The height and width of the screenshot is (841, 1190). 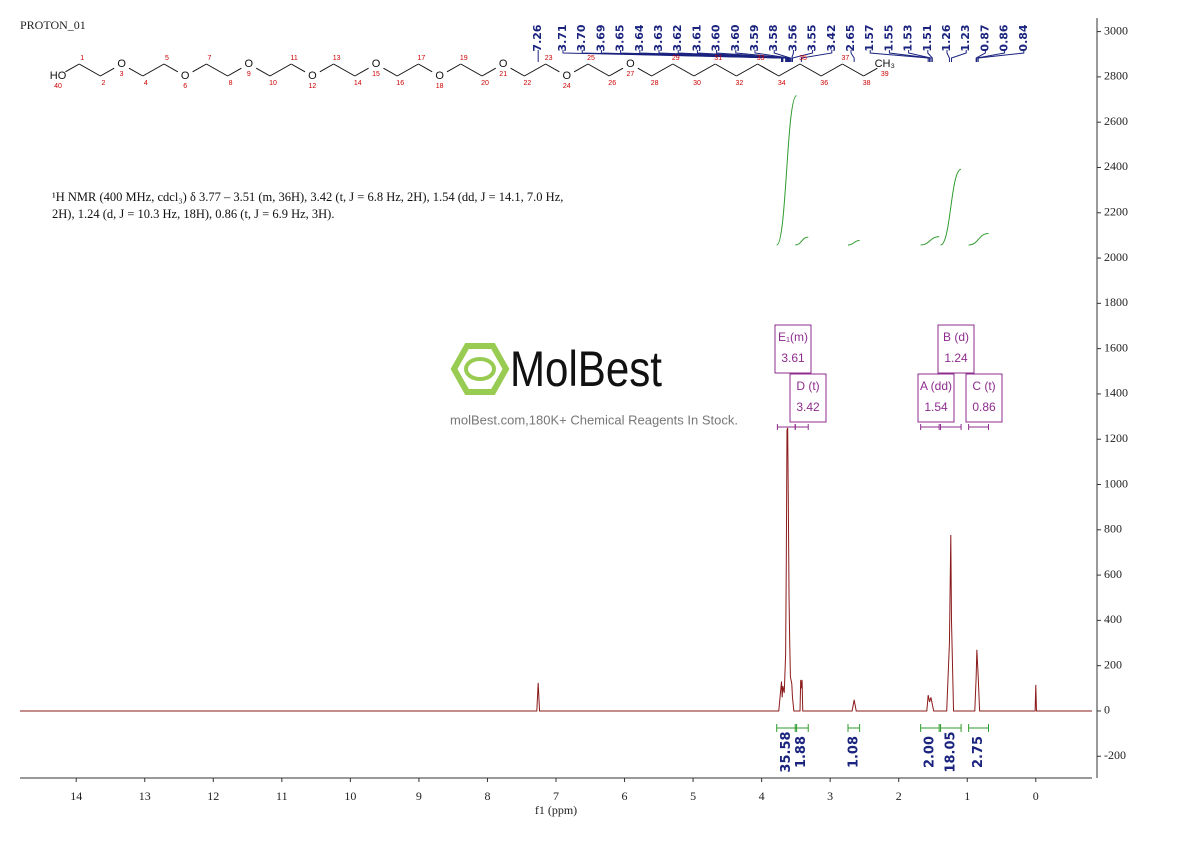 What do you see at coordinates (581, 37) in the screenshot?
I see `peak-label: 3.70` at bounding box center [581, 37].